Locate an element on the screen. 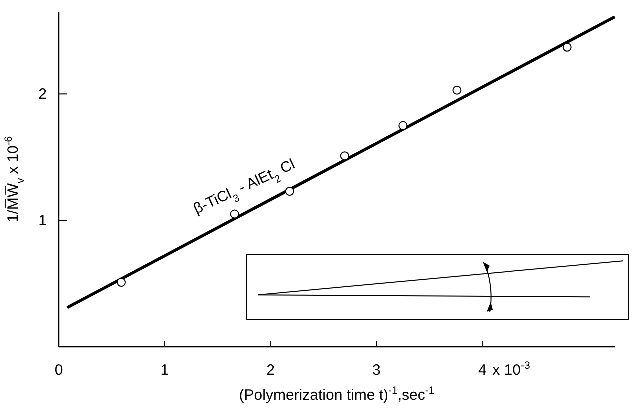  x-tick-label: 2 is located at coordinates (270, 370).